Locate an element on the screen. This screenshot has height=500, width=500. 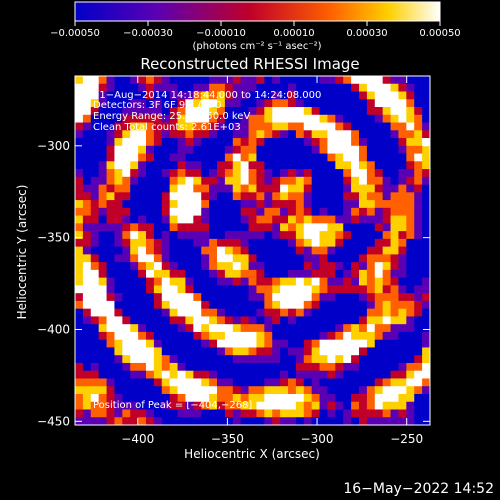
y-tick-label: −350 is located at coordinates (53, 238).